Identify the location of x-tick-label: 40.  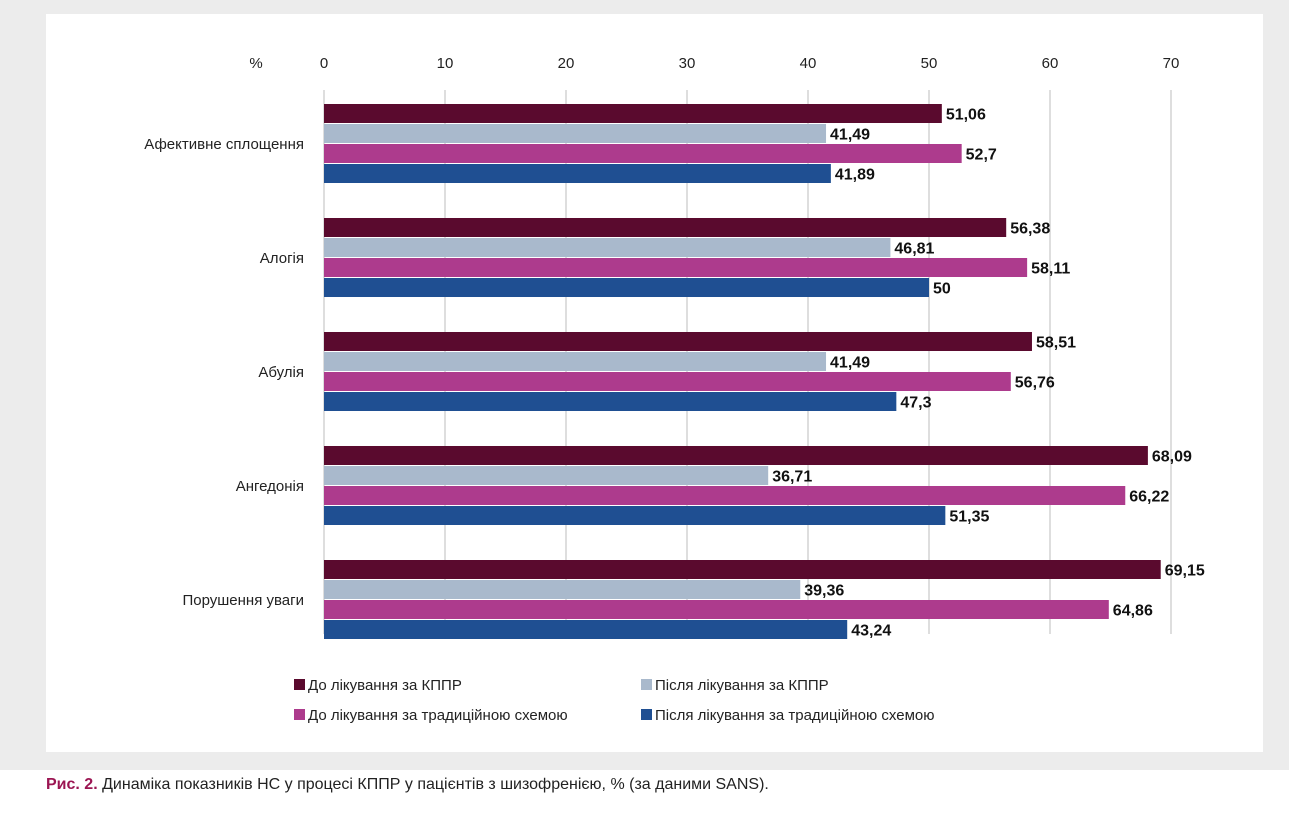
(808, 63).